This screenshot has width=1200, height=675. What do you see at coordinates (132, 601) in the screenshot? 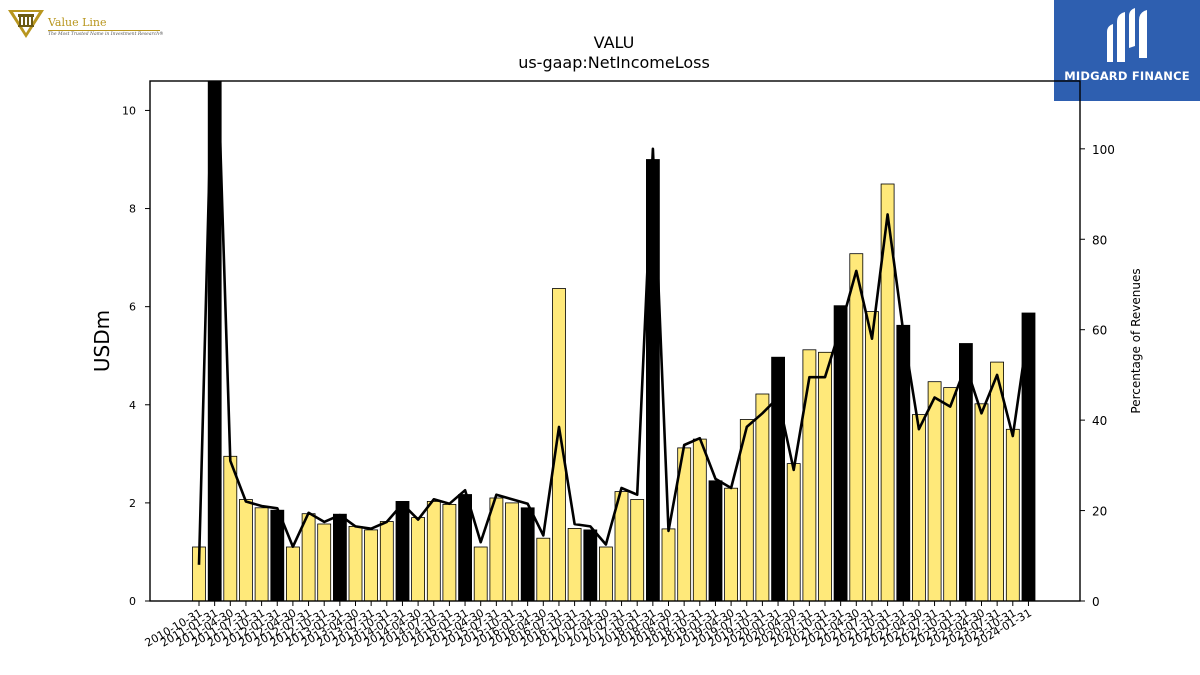
I see `y-tick-label: 0` at bounding box center [132, 601].